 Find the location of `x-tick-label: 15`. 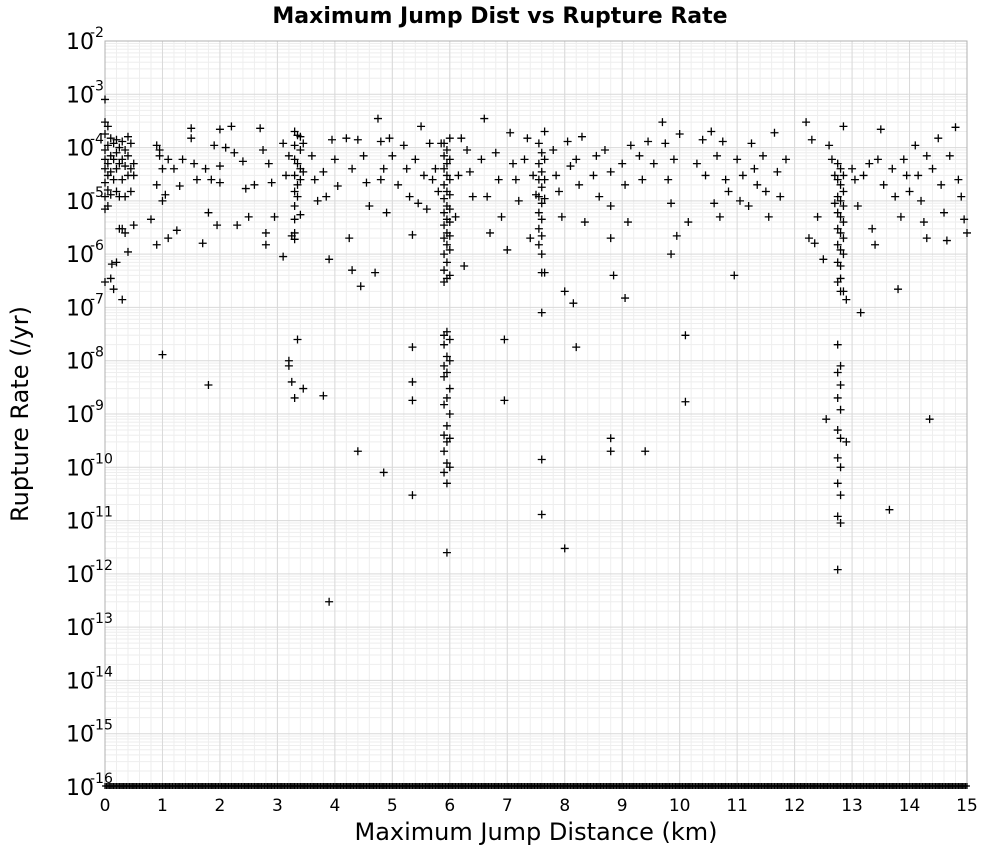

x-tick-label: 15 is located at coordinates (967, 806).